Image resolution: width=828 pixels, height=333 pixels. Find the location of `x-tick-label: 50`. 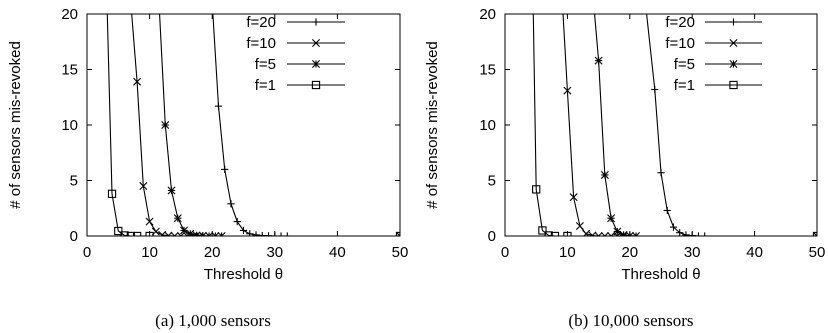

x-tick-label: 50 is located at coordinates (817, 252).